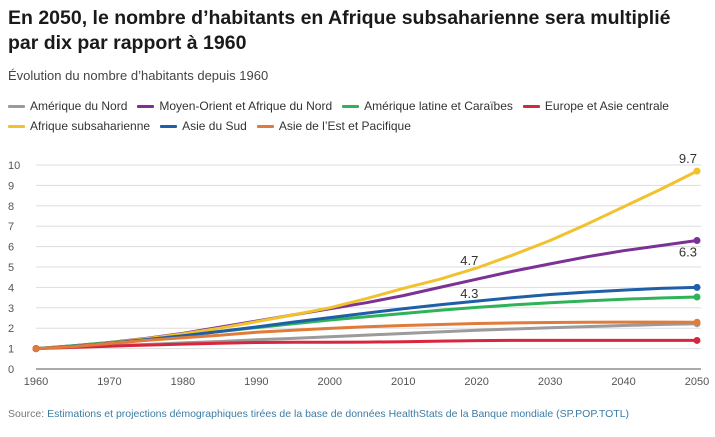  I want to click on legend-label: Afrique subsaharienne, so click(90, 126).